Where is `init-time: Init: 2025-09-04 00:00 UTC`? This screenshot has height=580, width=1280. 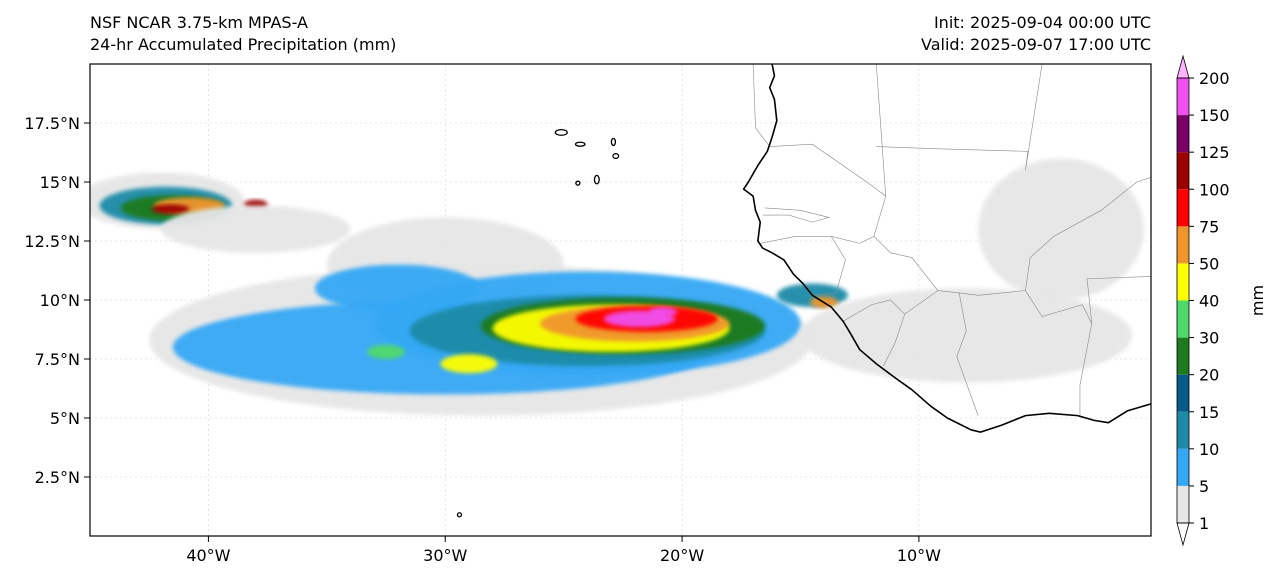 init-time: Init: 2025-09-04 00:00 UTC is located at coordinates (1042, 22).